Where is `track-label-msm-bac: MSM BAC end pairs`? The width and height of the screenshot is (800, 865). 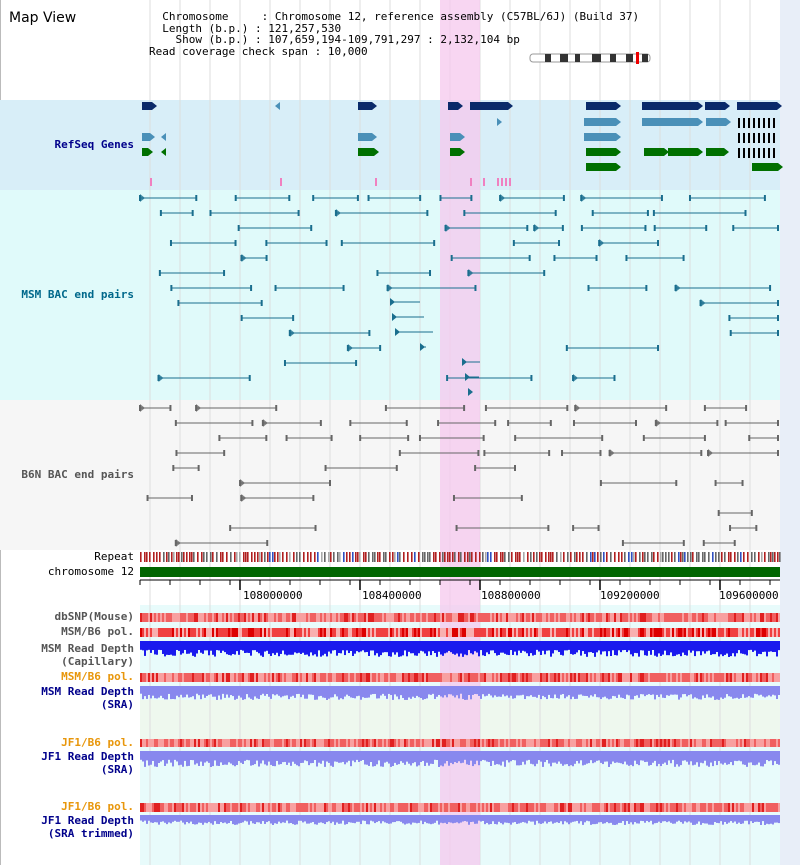
track-label-msm-bac: MSM BAC end pairs is located at coordinates (77, 294).